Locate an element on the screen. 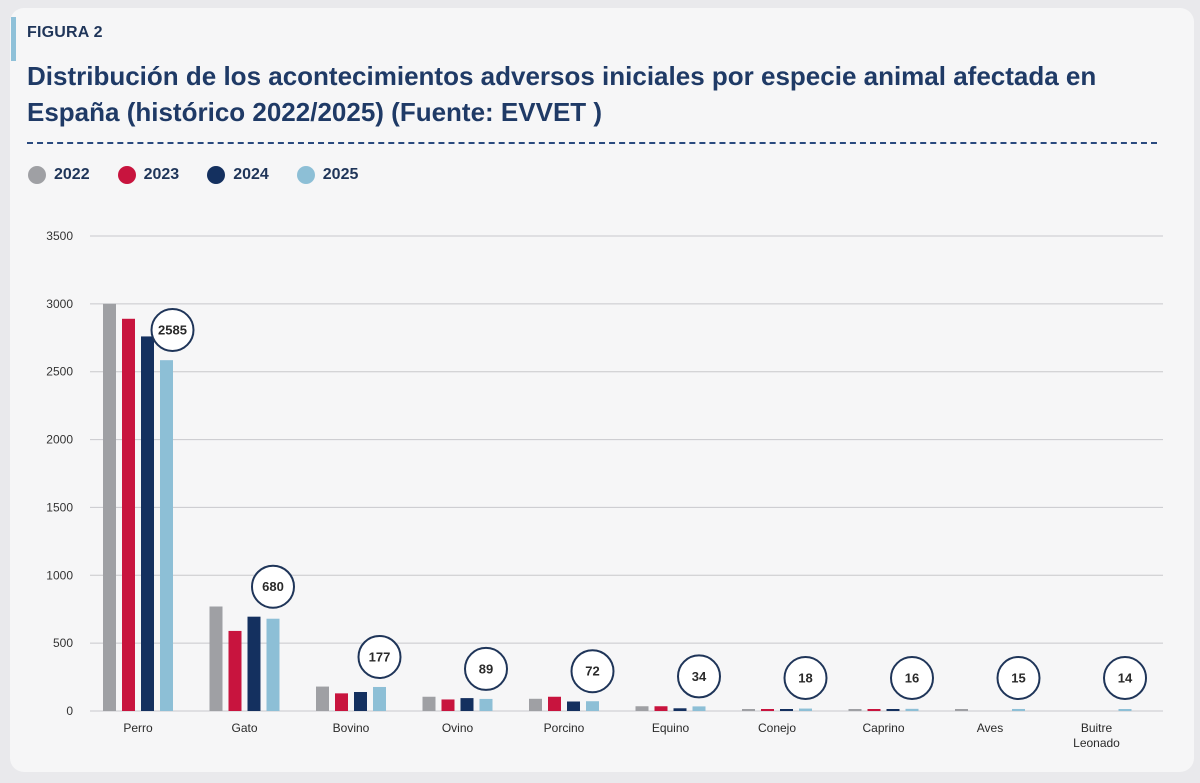 The image size is (1200, 783). legend-item-2023: 2023 is located at coordinates (148, 175).